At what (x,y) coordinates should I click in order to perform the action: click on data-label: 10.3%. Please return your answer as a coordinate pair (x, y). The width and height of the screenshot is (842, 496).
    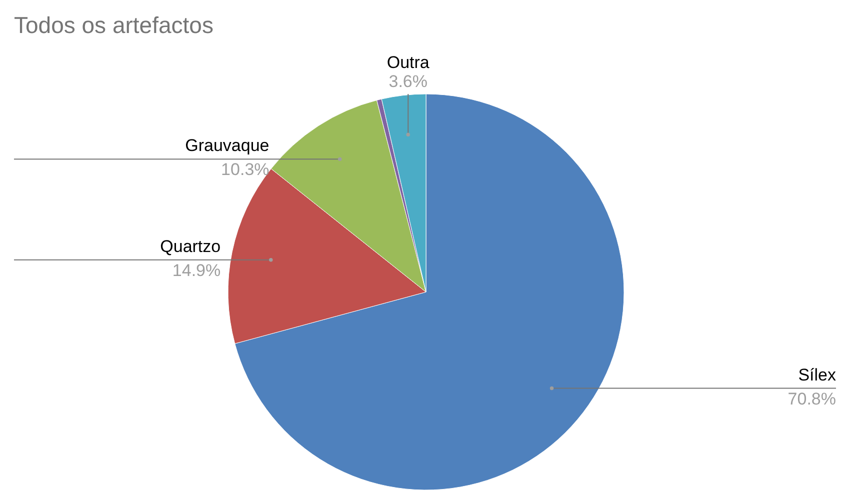
    Looking at the image, I should click on (245, 170).